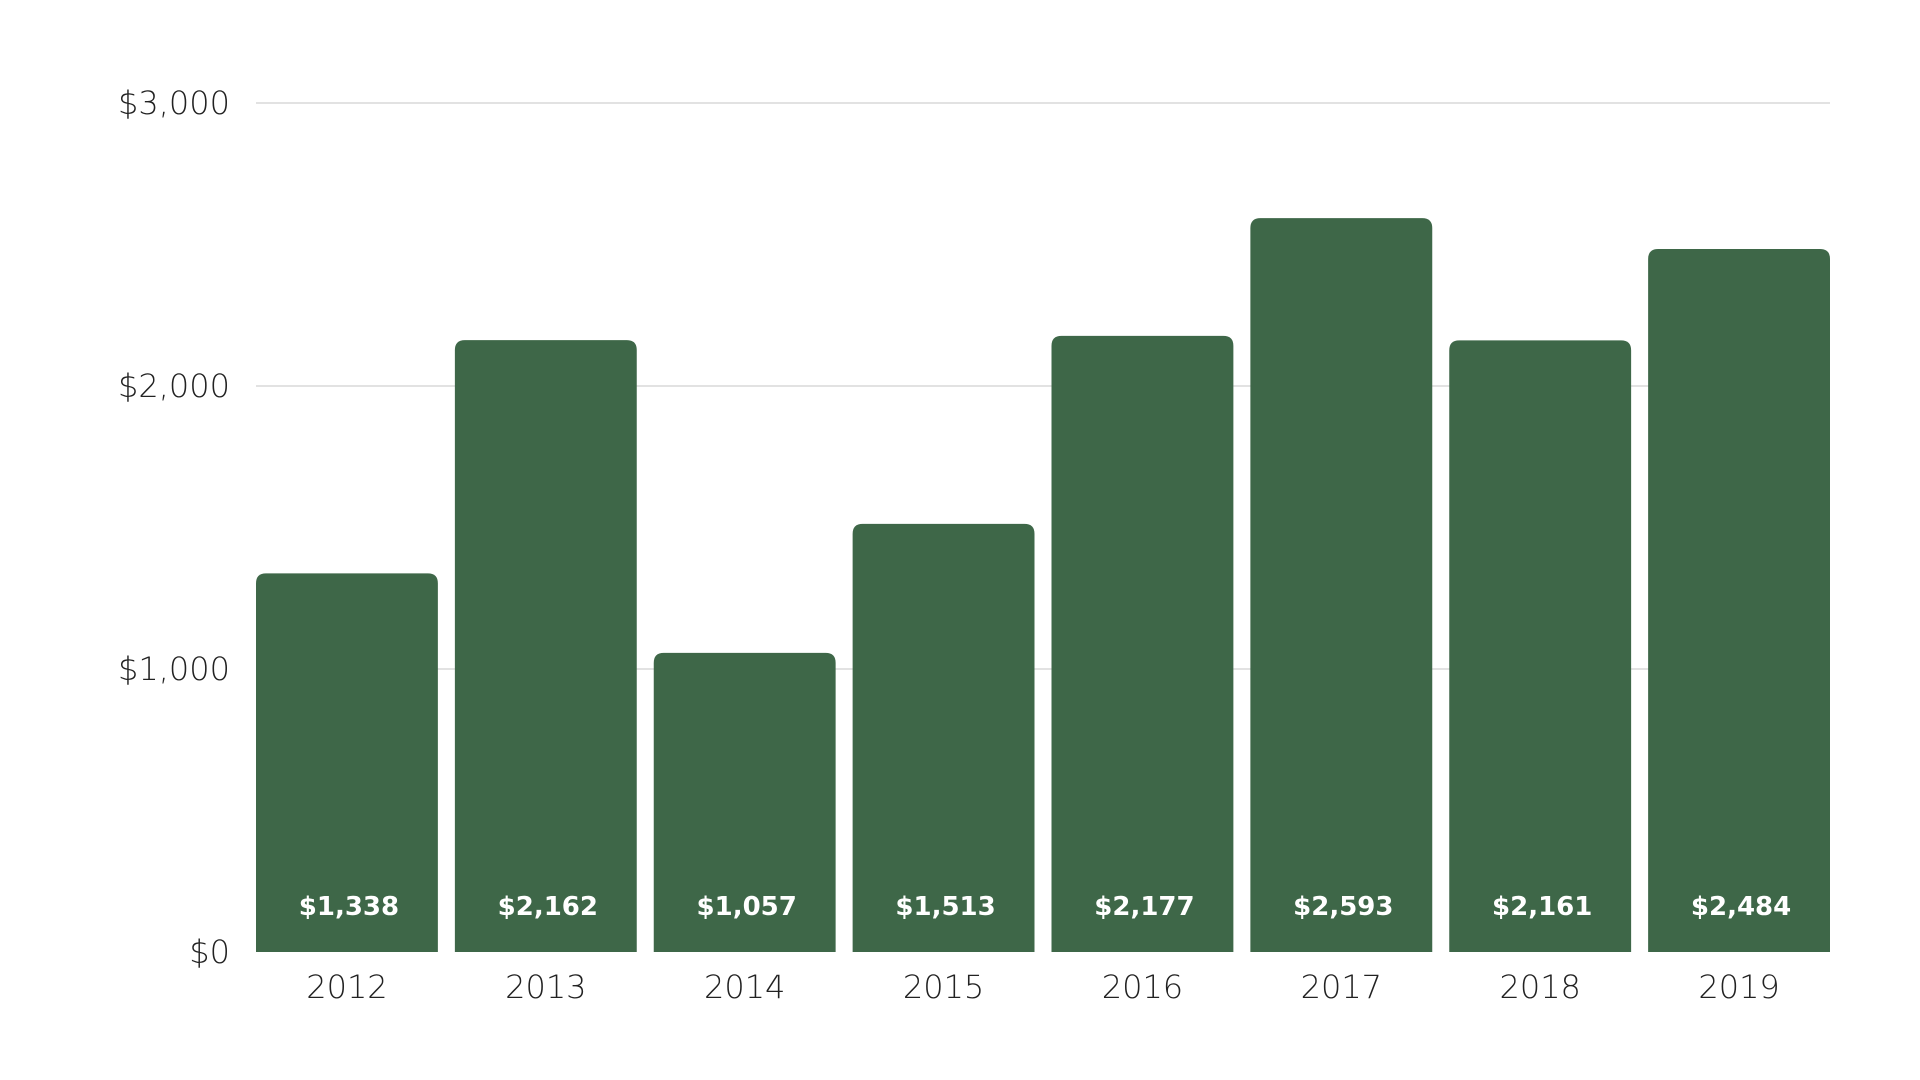  I want to click on bar-2012, so click(347, 762).